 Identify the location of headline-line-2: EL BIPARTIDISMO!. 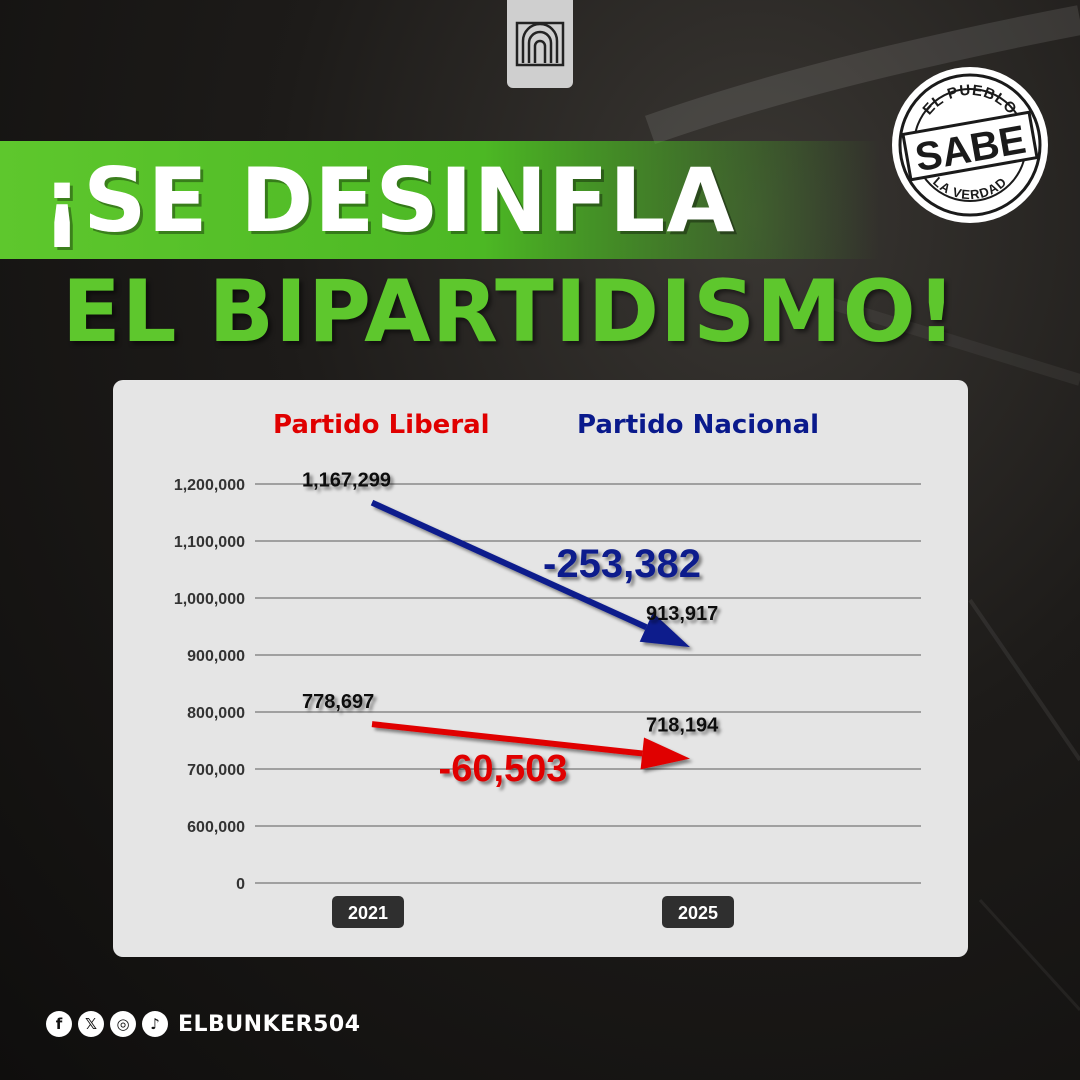
(509, 312).